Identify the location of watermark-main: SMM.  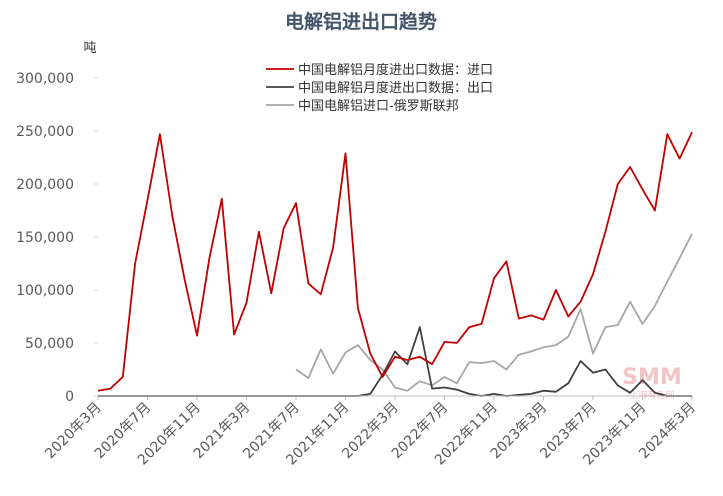
(652, 377).